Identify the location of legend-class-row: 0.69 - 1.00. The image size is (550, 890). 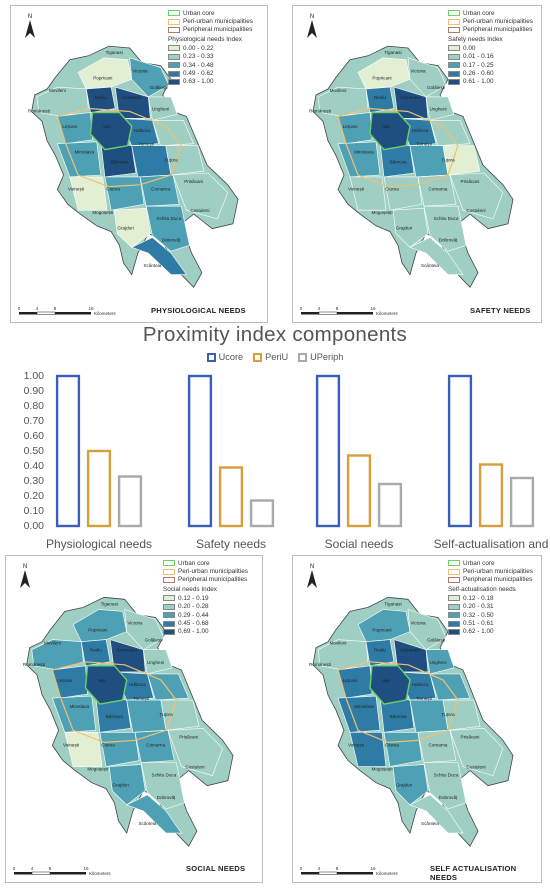
(205, 632).